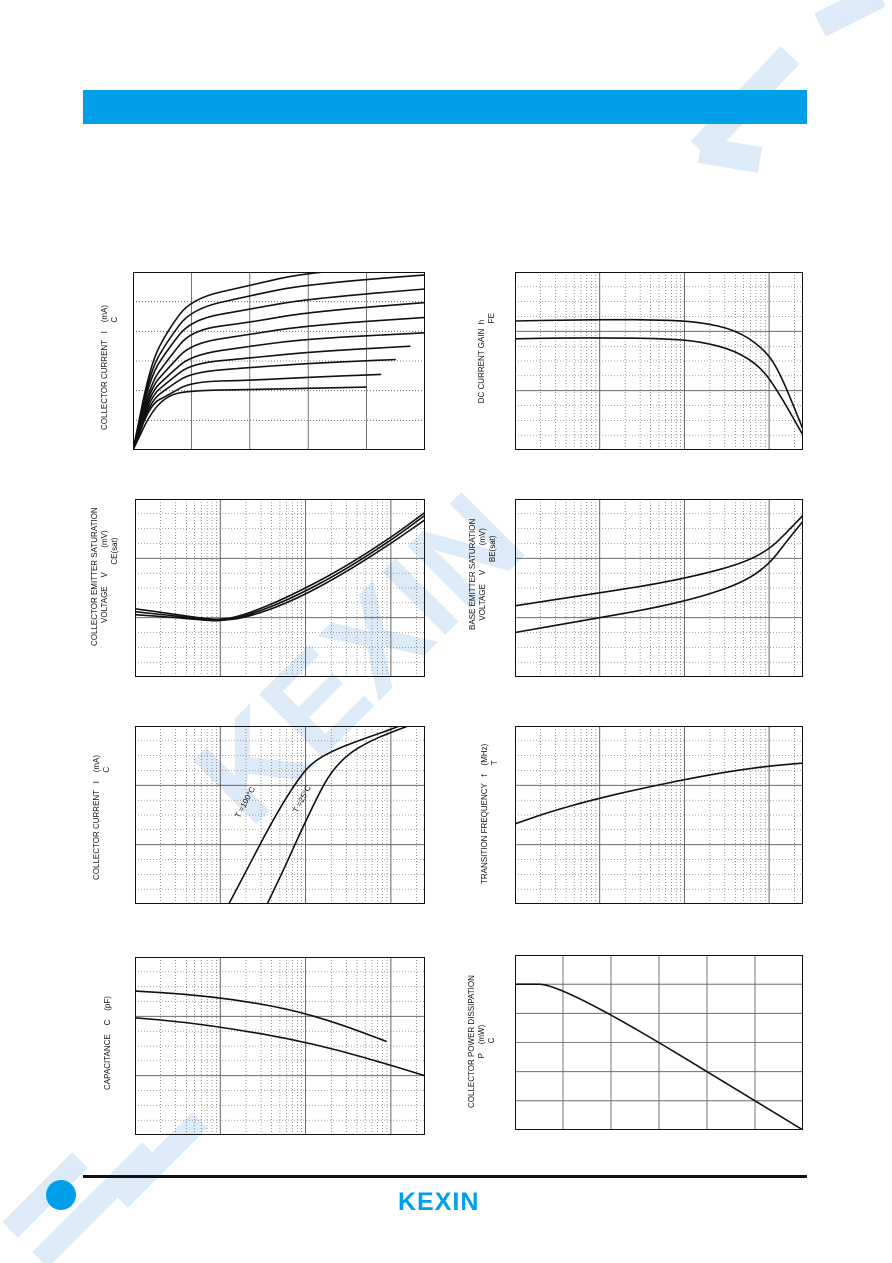 This screenshot has width=892, height=1263. I want to click on chart-1-frame, so click(279, 361).